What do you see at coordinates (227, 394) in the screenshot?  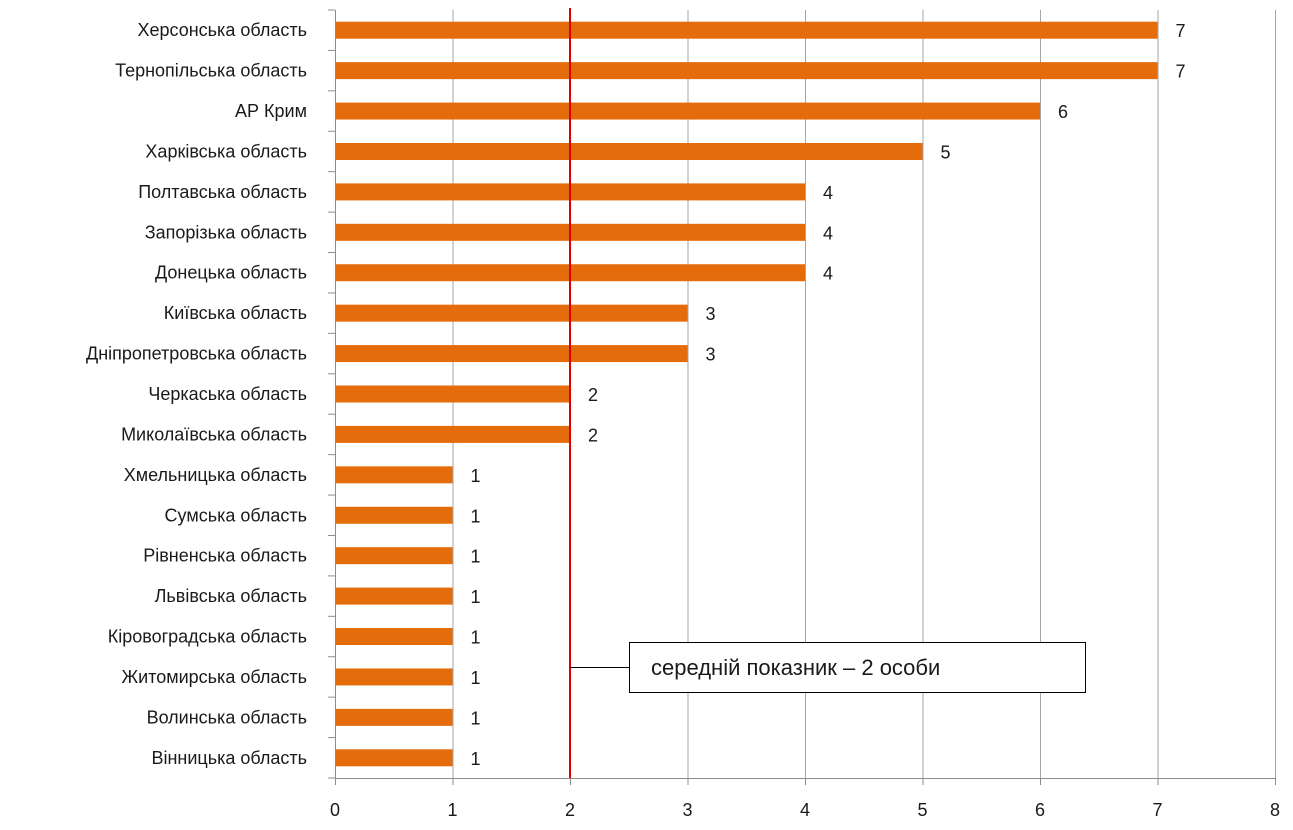 I see `category-label: Черкаська область` at bounding box center [227, 394].